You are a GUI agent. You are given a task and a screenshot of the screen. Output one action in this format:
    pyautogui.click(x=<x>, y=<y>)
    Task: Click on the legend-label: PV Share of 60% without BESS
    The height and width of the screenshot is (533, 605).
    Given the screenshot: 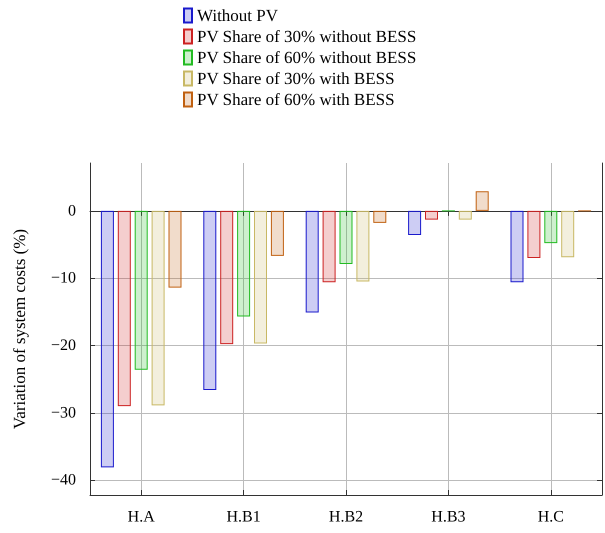 What is the action you would take?
    pyautogui.click(x=306, y=57)
    